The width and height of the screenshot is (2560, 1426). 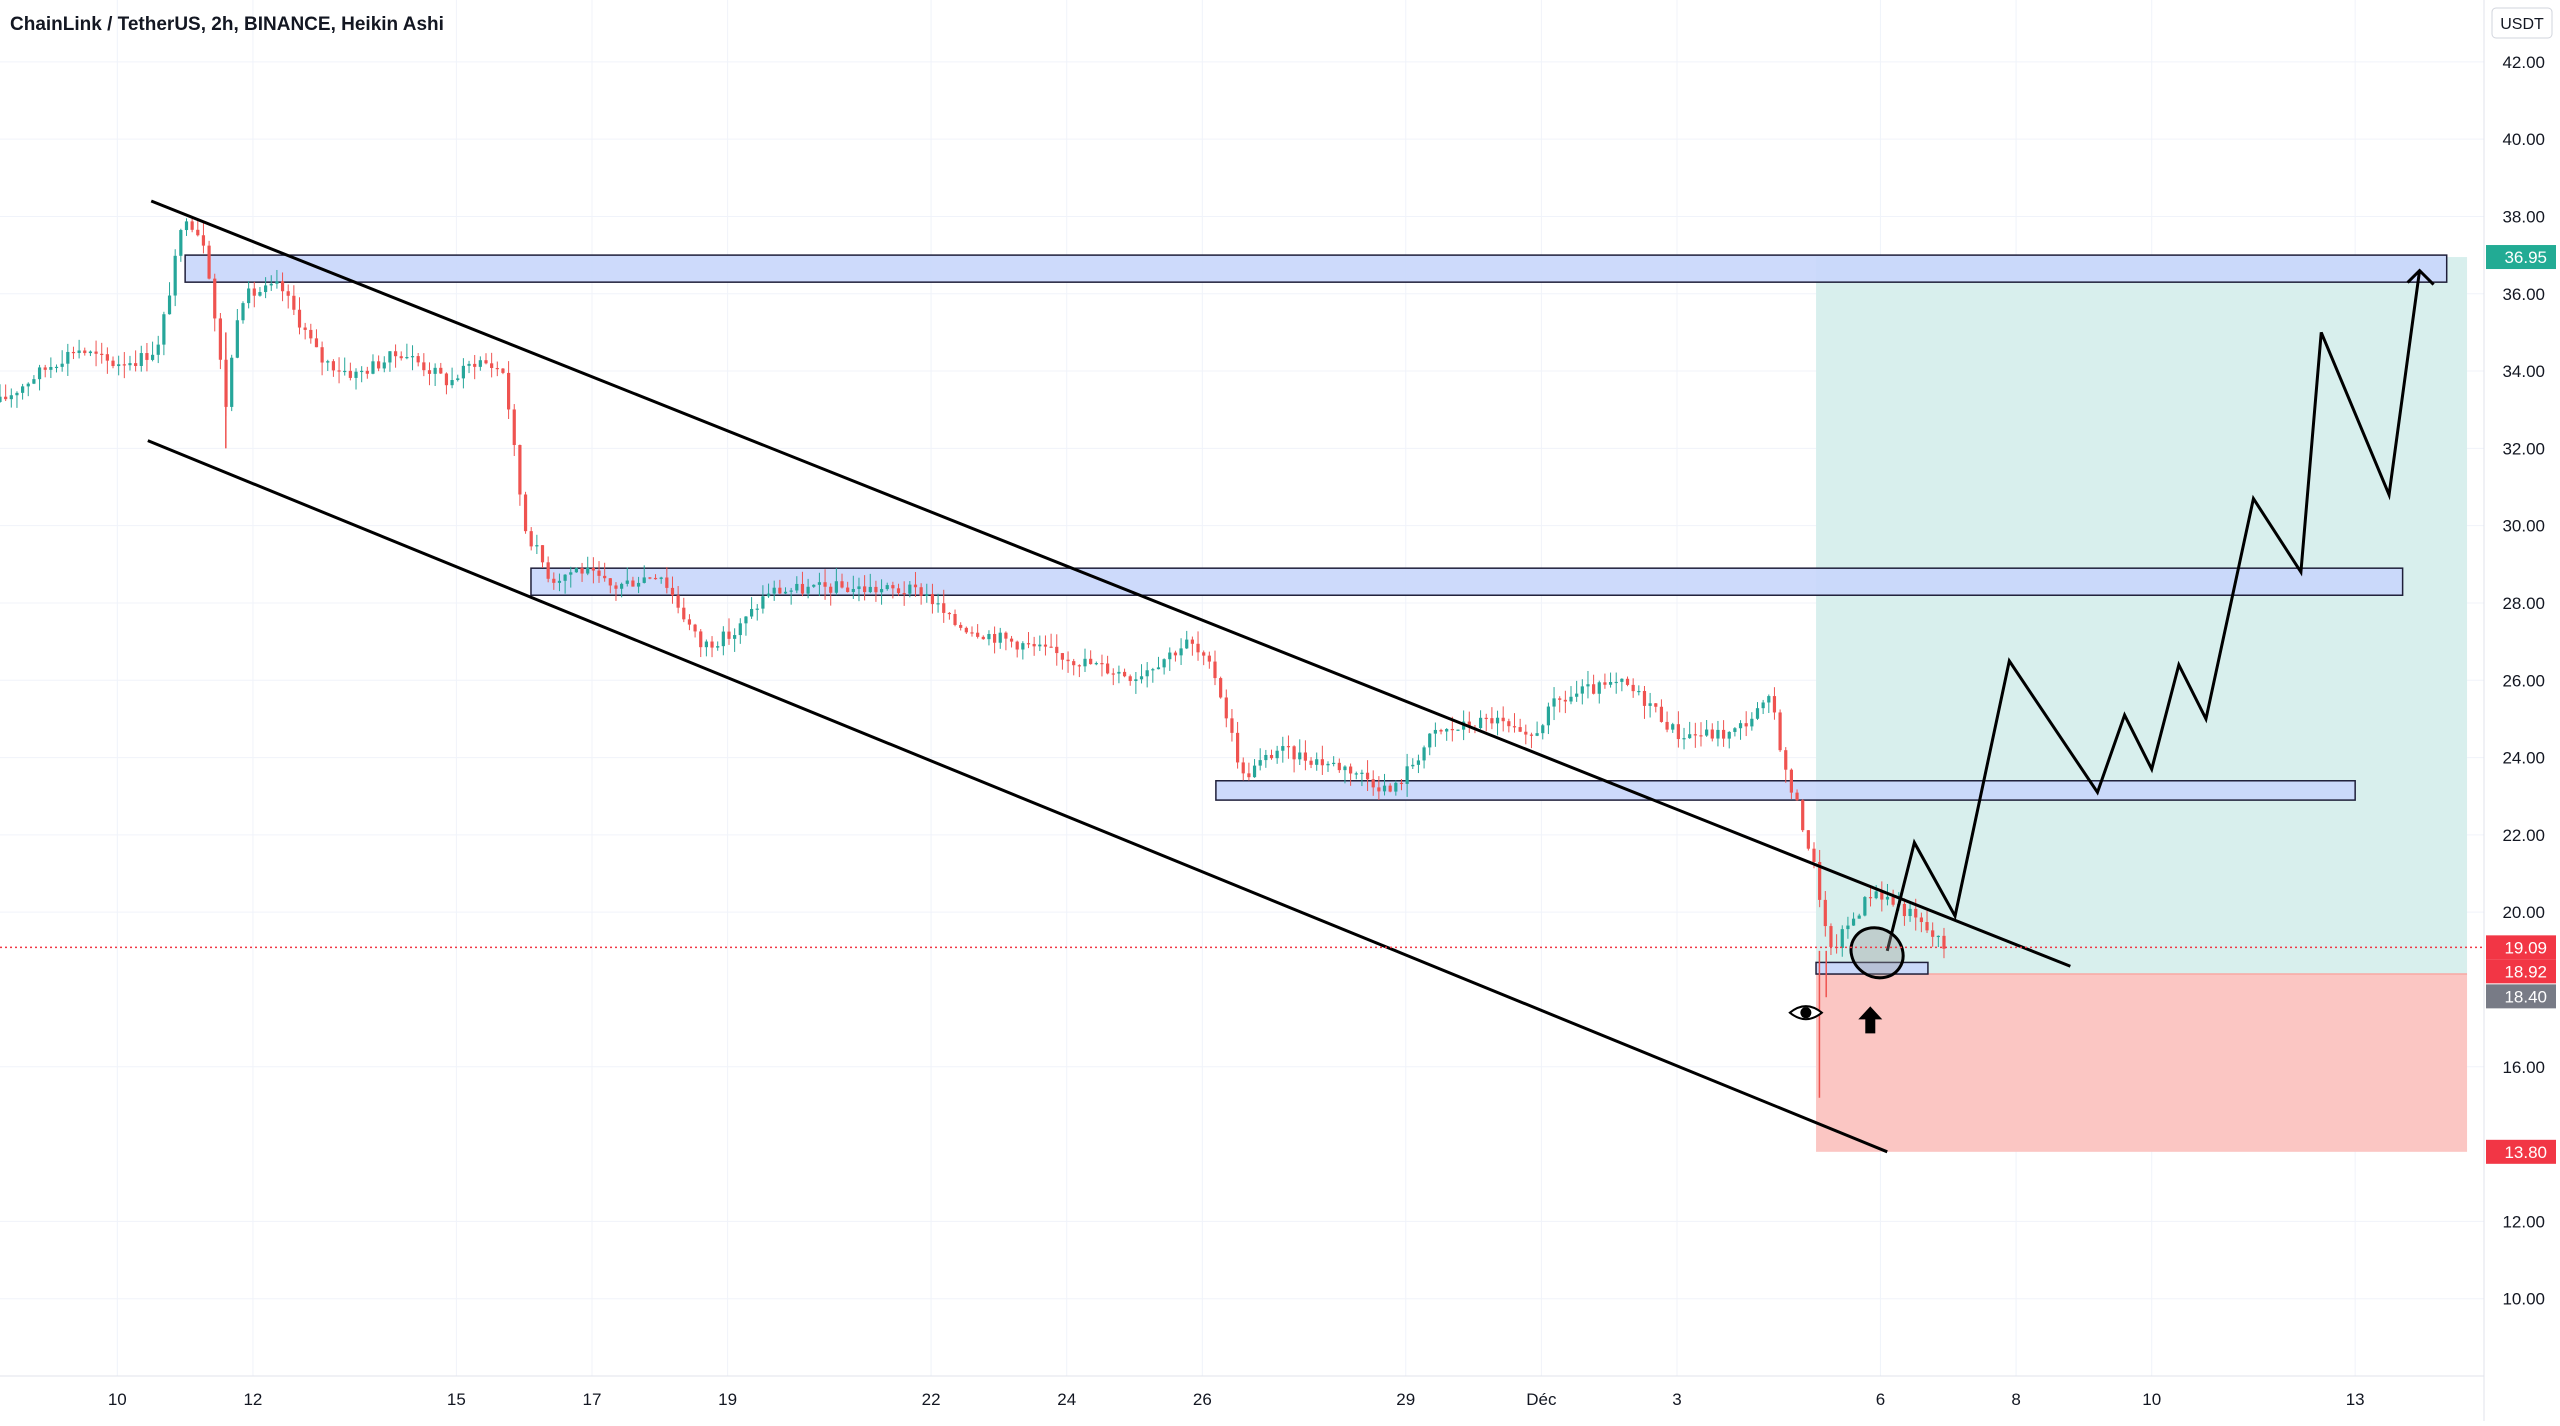 I want to click on price-tick-label: 32.00, so click(x=2523, y=448).